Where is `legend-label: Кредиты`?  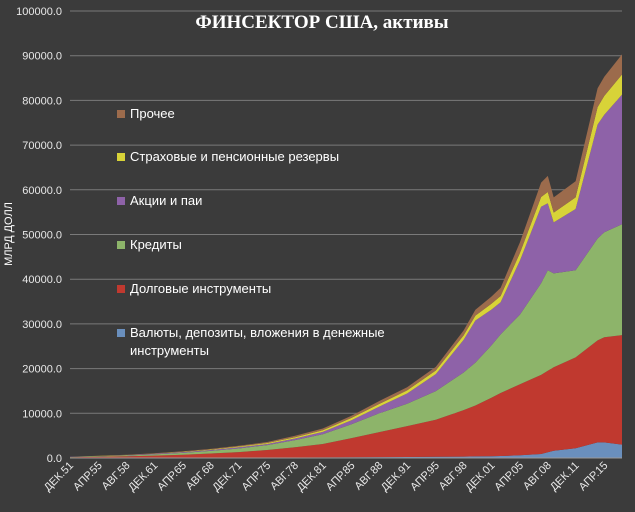 legend-label: Кредиты is located at coordinates (156, 244).